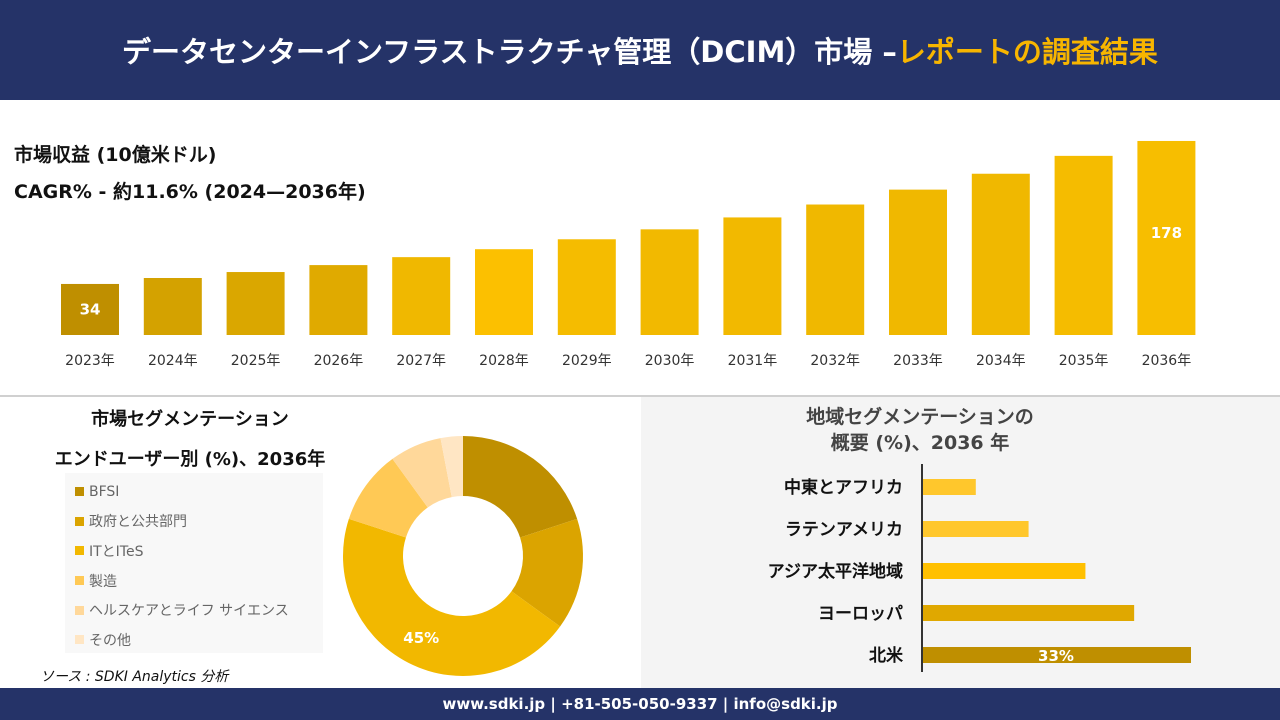  Describe the element at coordinates (173, 361) in the screenshot. I see `x-tick-label: 2024年` at that location.